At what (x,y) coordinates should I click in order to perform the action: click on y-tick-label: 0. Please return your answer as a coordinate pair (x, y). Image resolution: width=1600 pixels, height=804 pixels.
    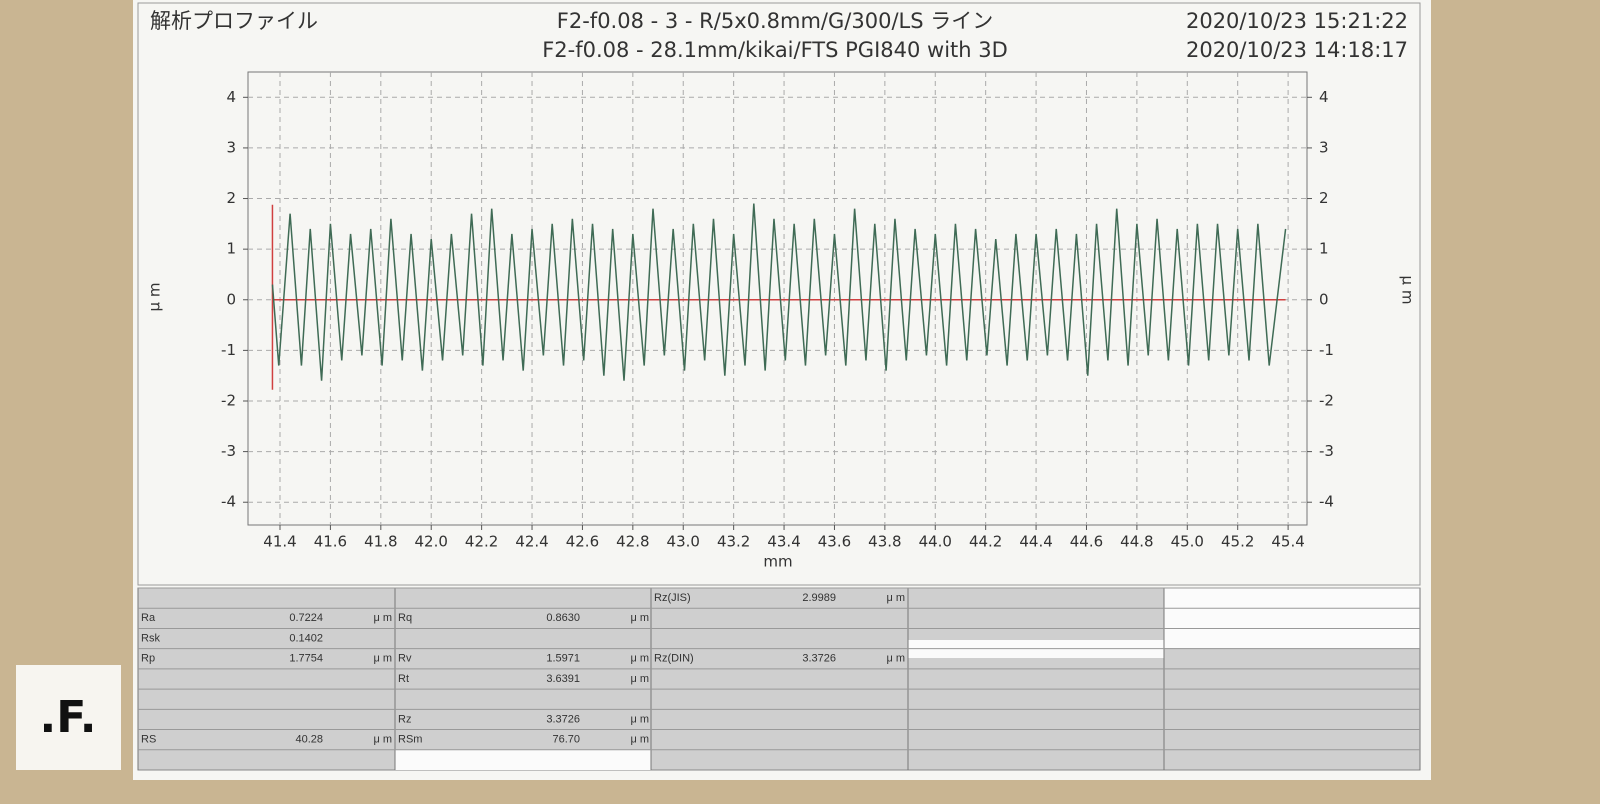
    Looking at the image, I should click on (231, 299).